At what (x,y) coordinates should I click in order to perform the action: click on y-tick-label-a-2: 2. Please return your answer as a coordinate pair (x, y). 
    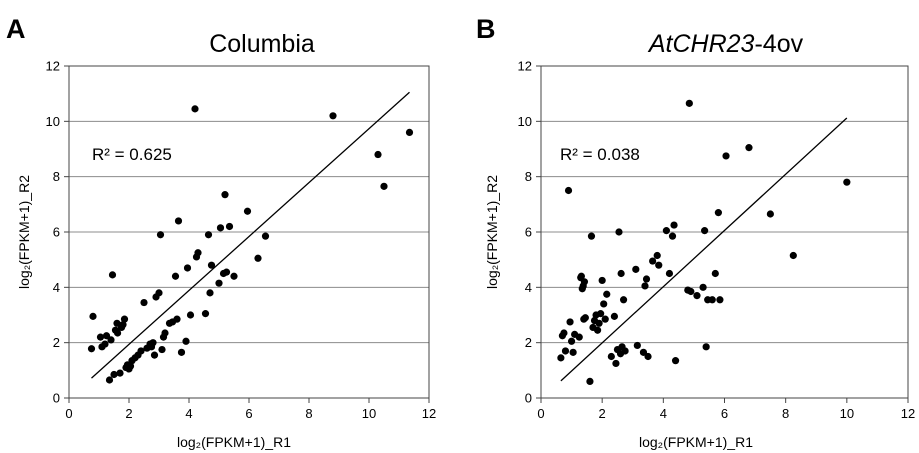
    Looking at the image, I should click on (56, 342).